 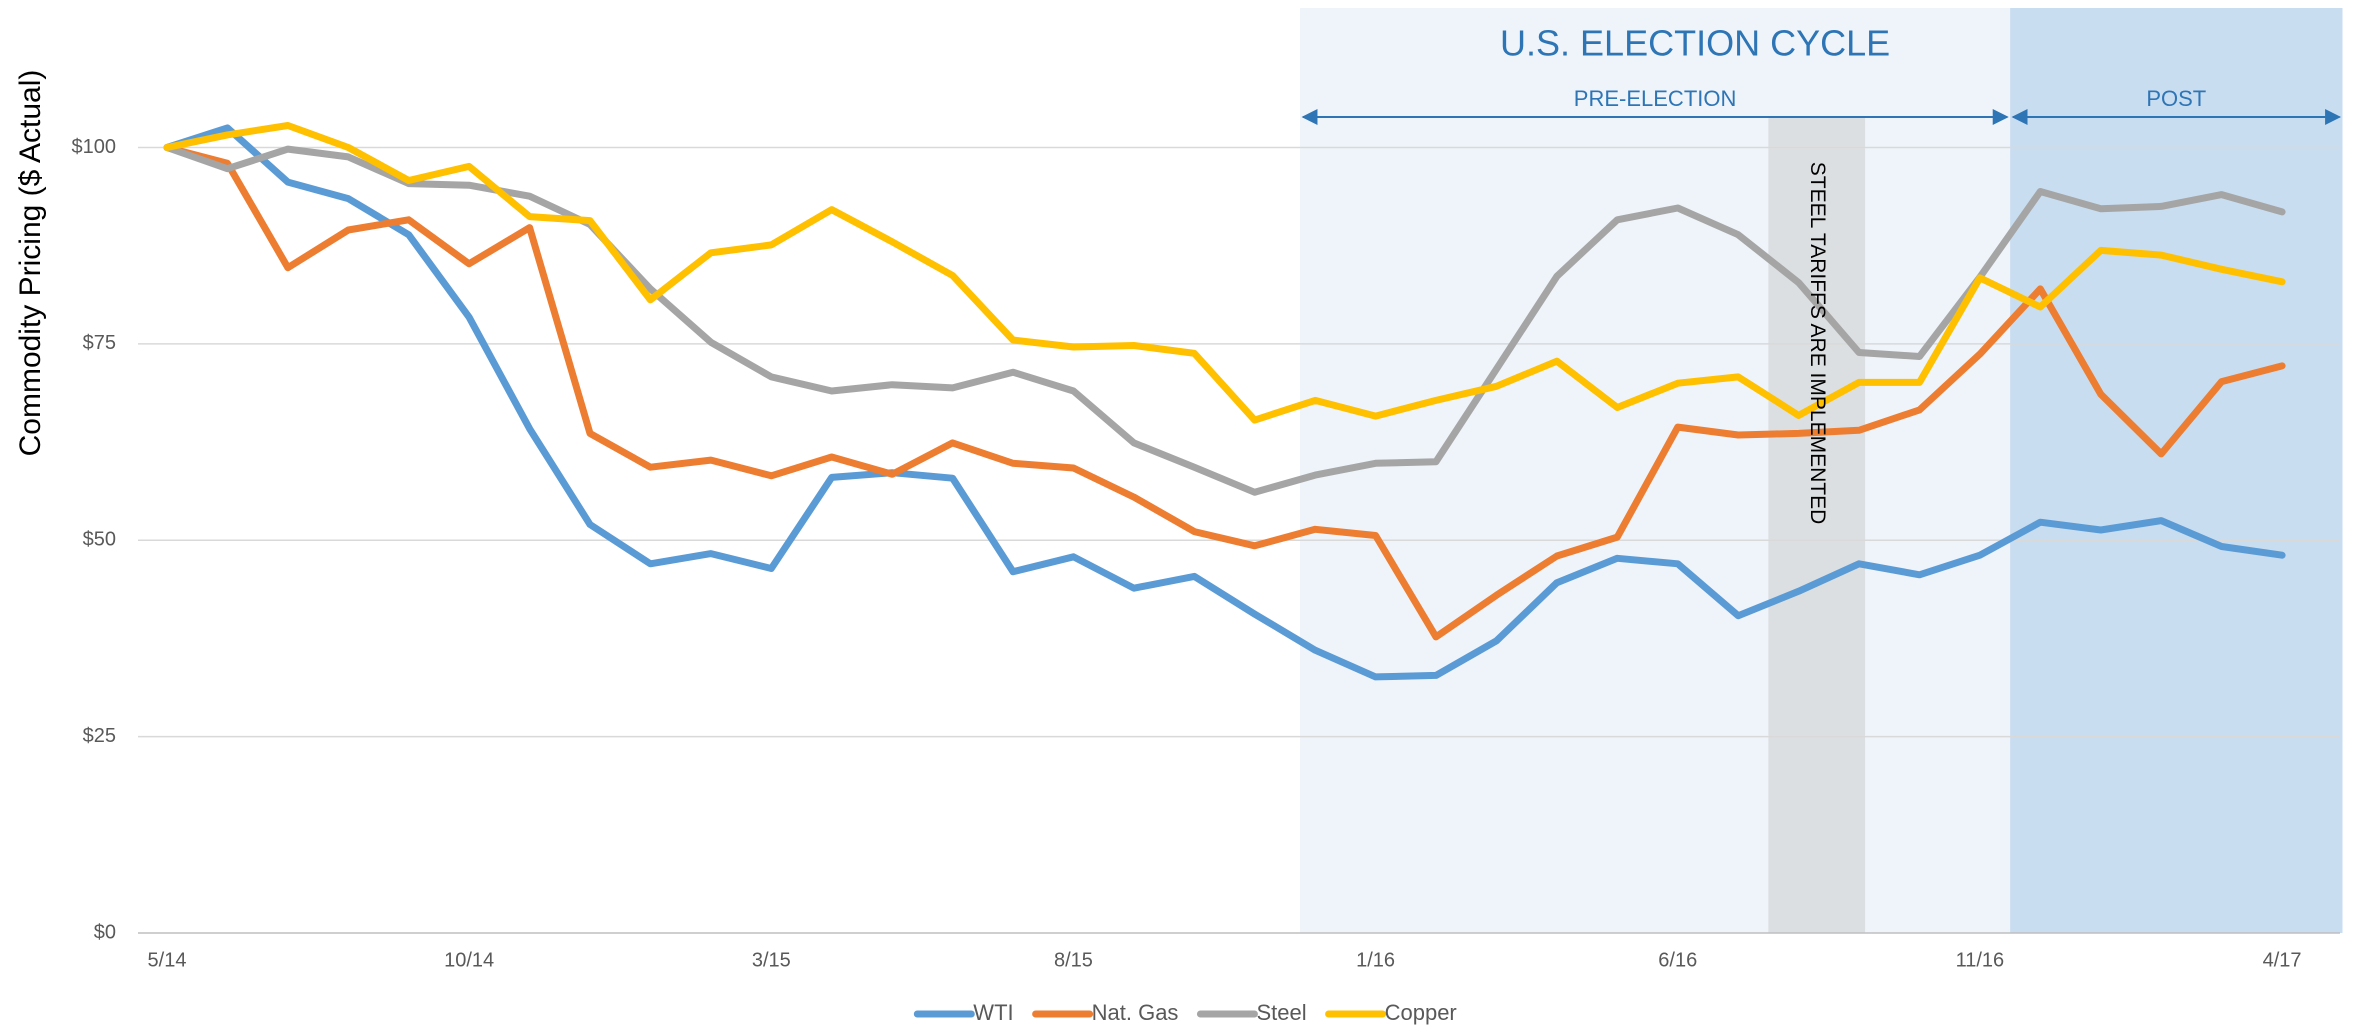 What do you see at coordinates (167, 960) in the screenshot?
I see `x-tick-label: 5/14` at bounding box center [167, 960].